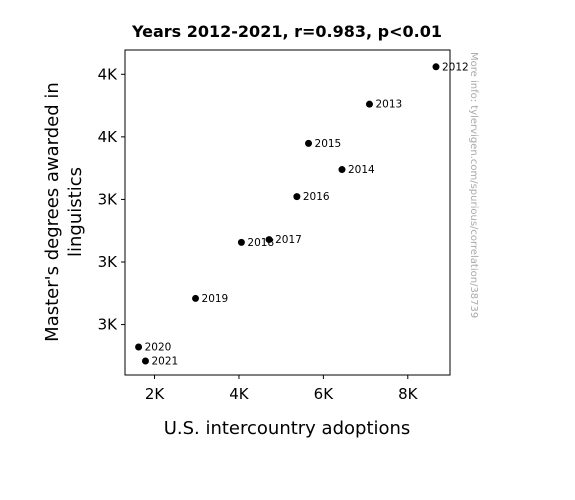 The width and height of the screenshot is (575, 500). What do you see at coordinates (158, 347) in the screenshot?
I see `data-point-label: 2020` at bounding box center [158, 347].